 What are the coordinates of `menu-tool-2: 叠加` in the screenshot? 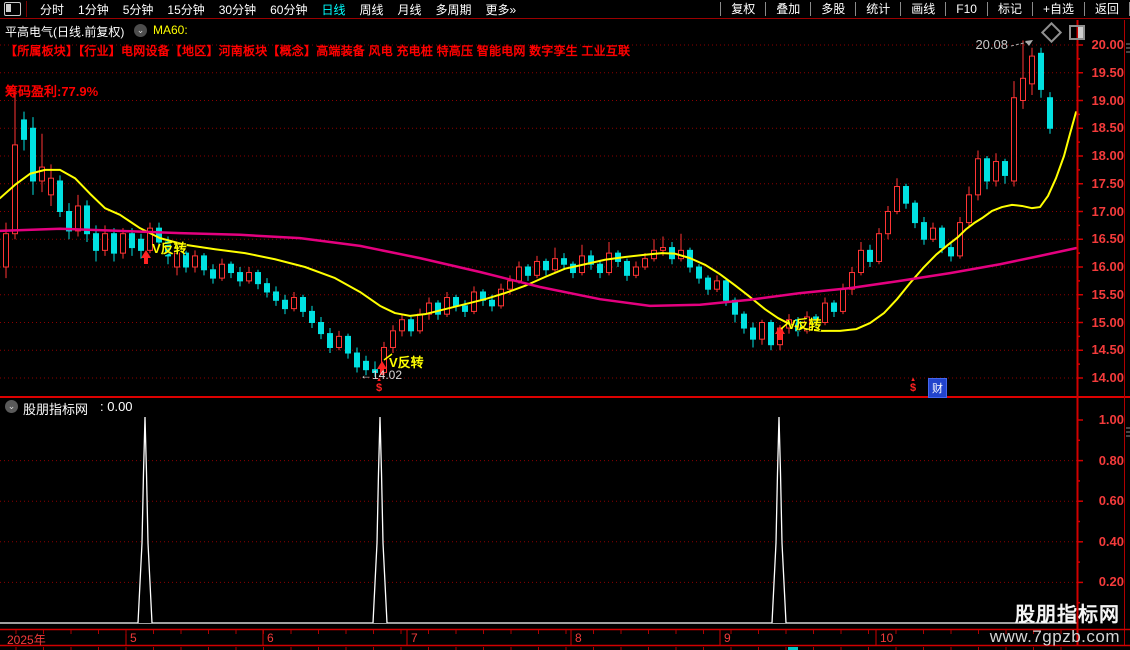 It's located at (787, 9).